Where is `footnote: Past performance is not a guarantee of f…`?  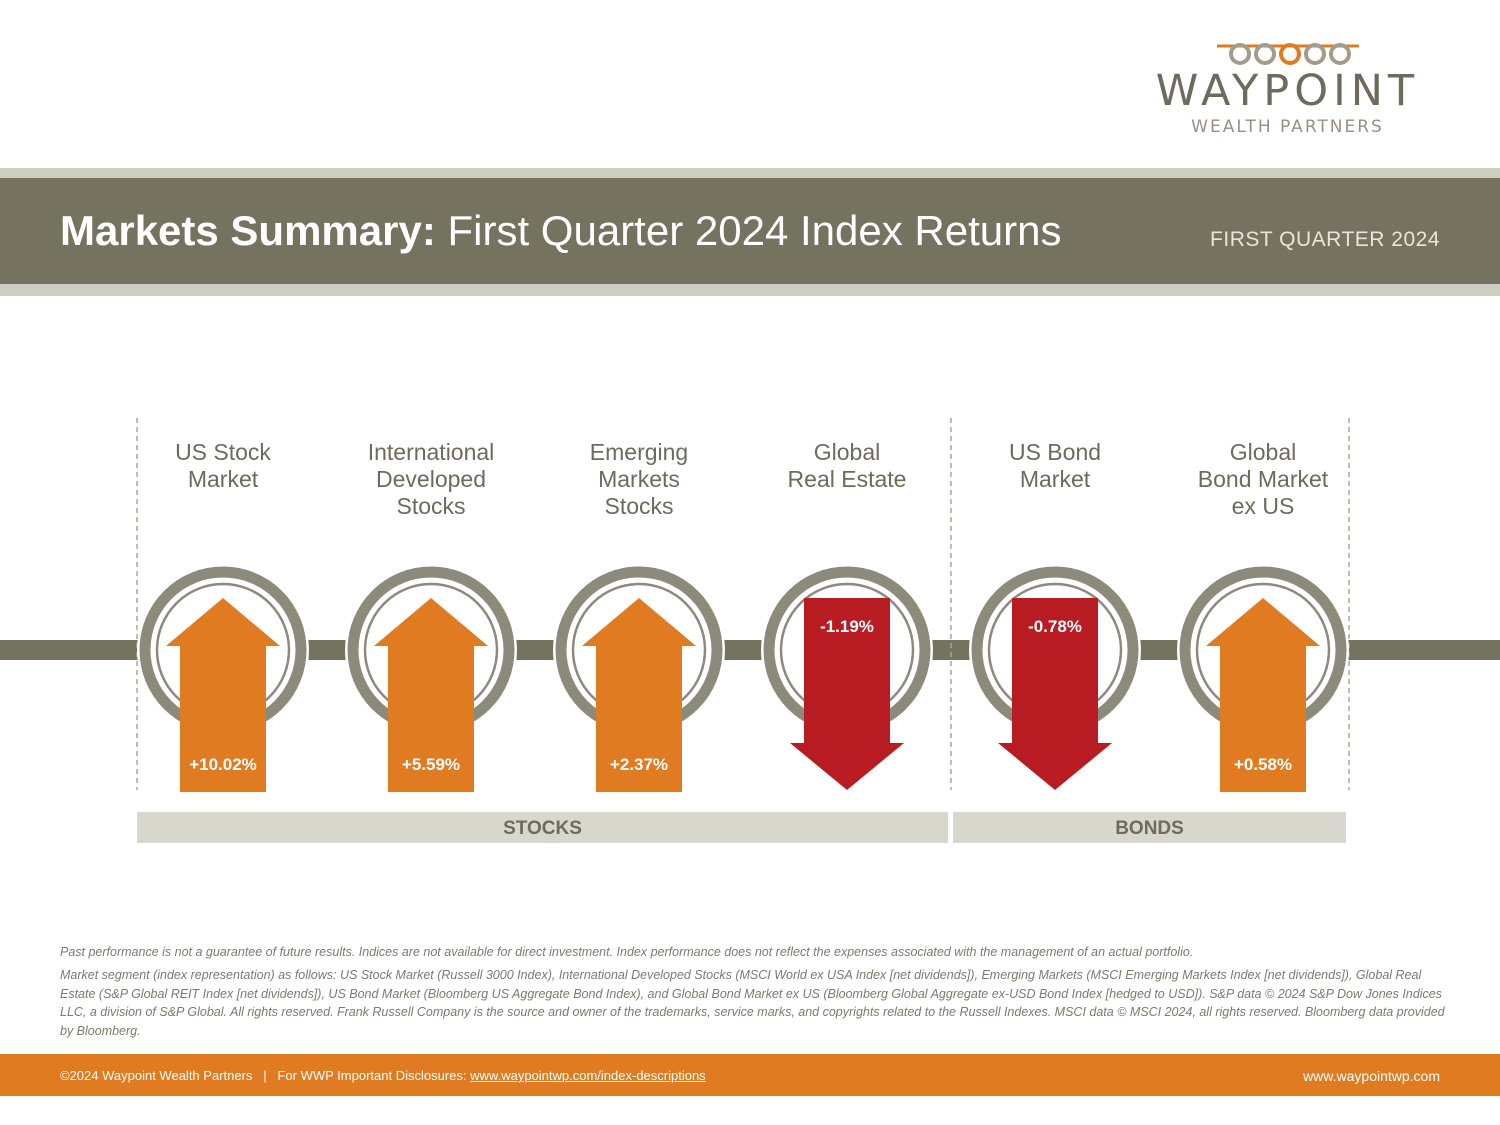 footnote: Past performance is not a guarantee of f… is located at coordinates (752, 994).